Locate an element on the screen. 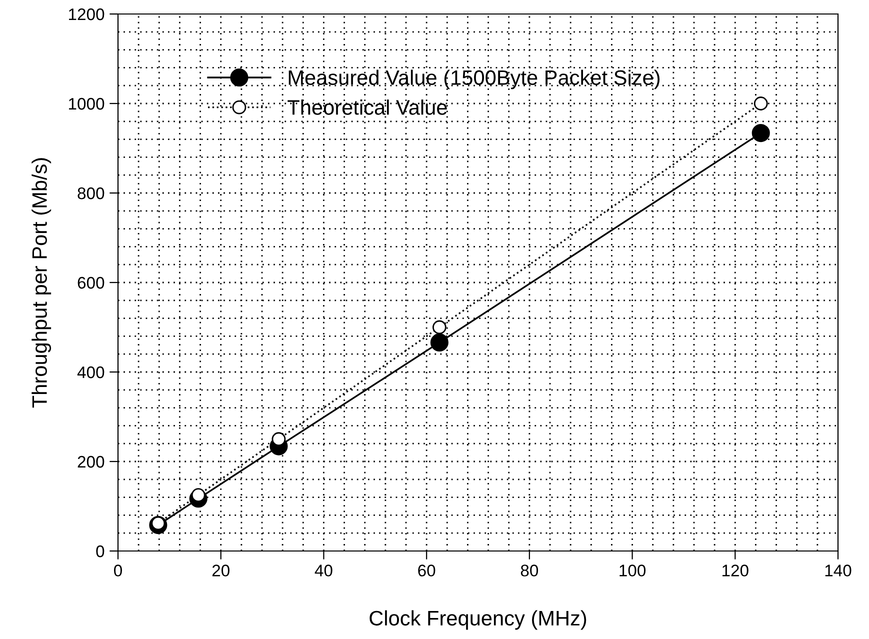  x-axis-title: Clock Frequency (MHz) is located at coordinates (478, 620).